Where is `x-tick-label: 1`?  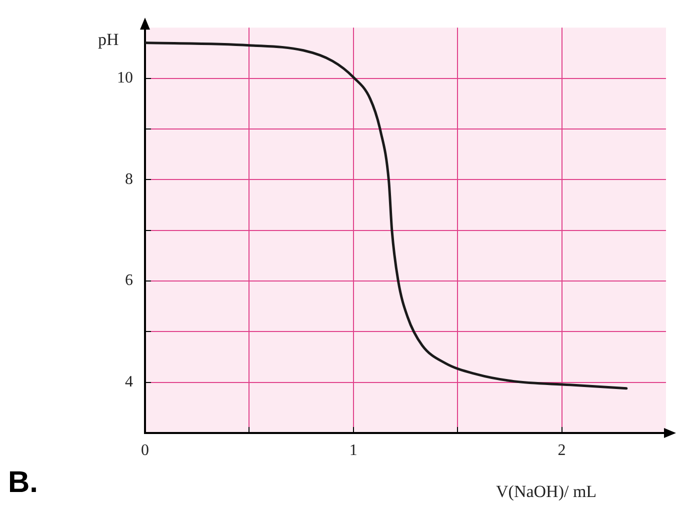 x-tick-label: 1 is located at coordinates (353, 450).